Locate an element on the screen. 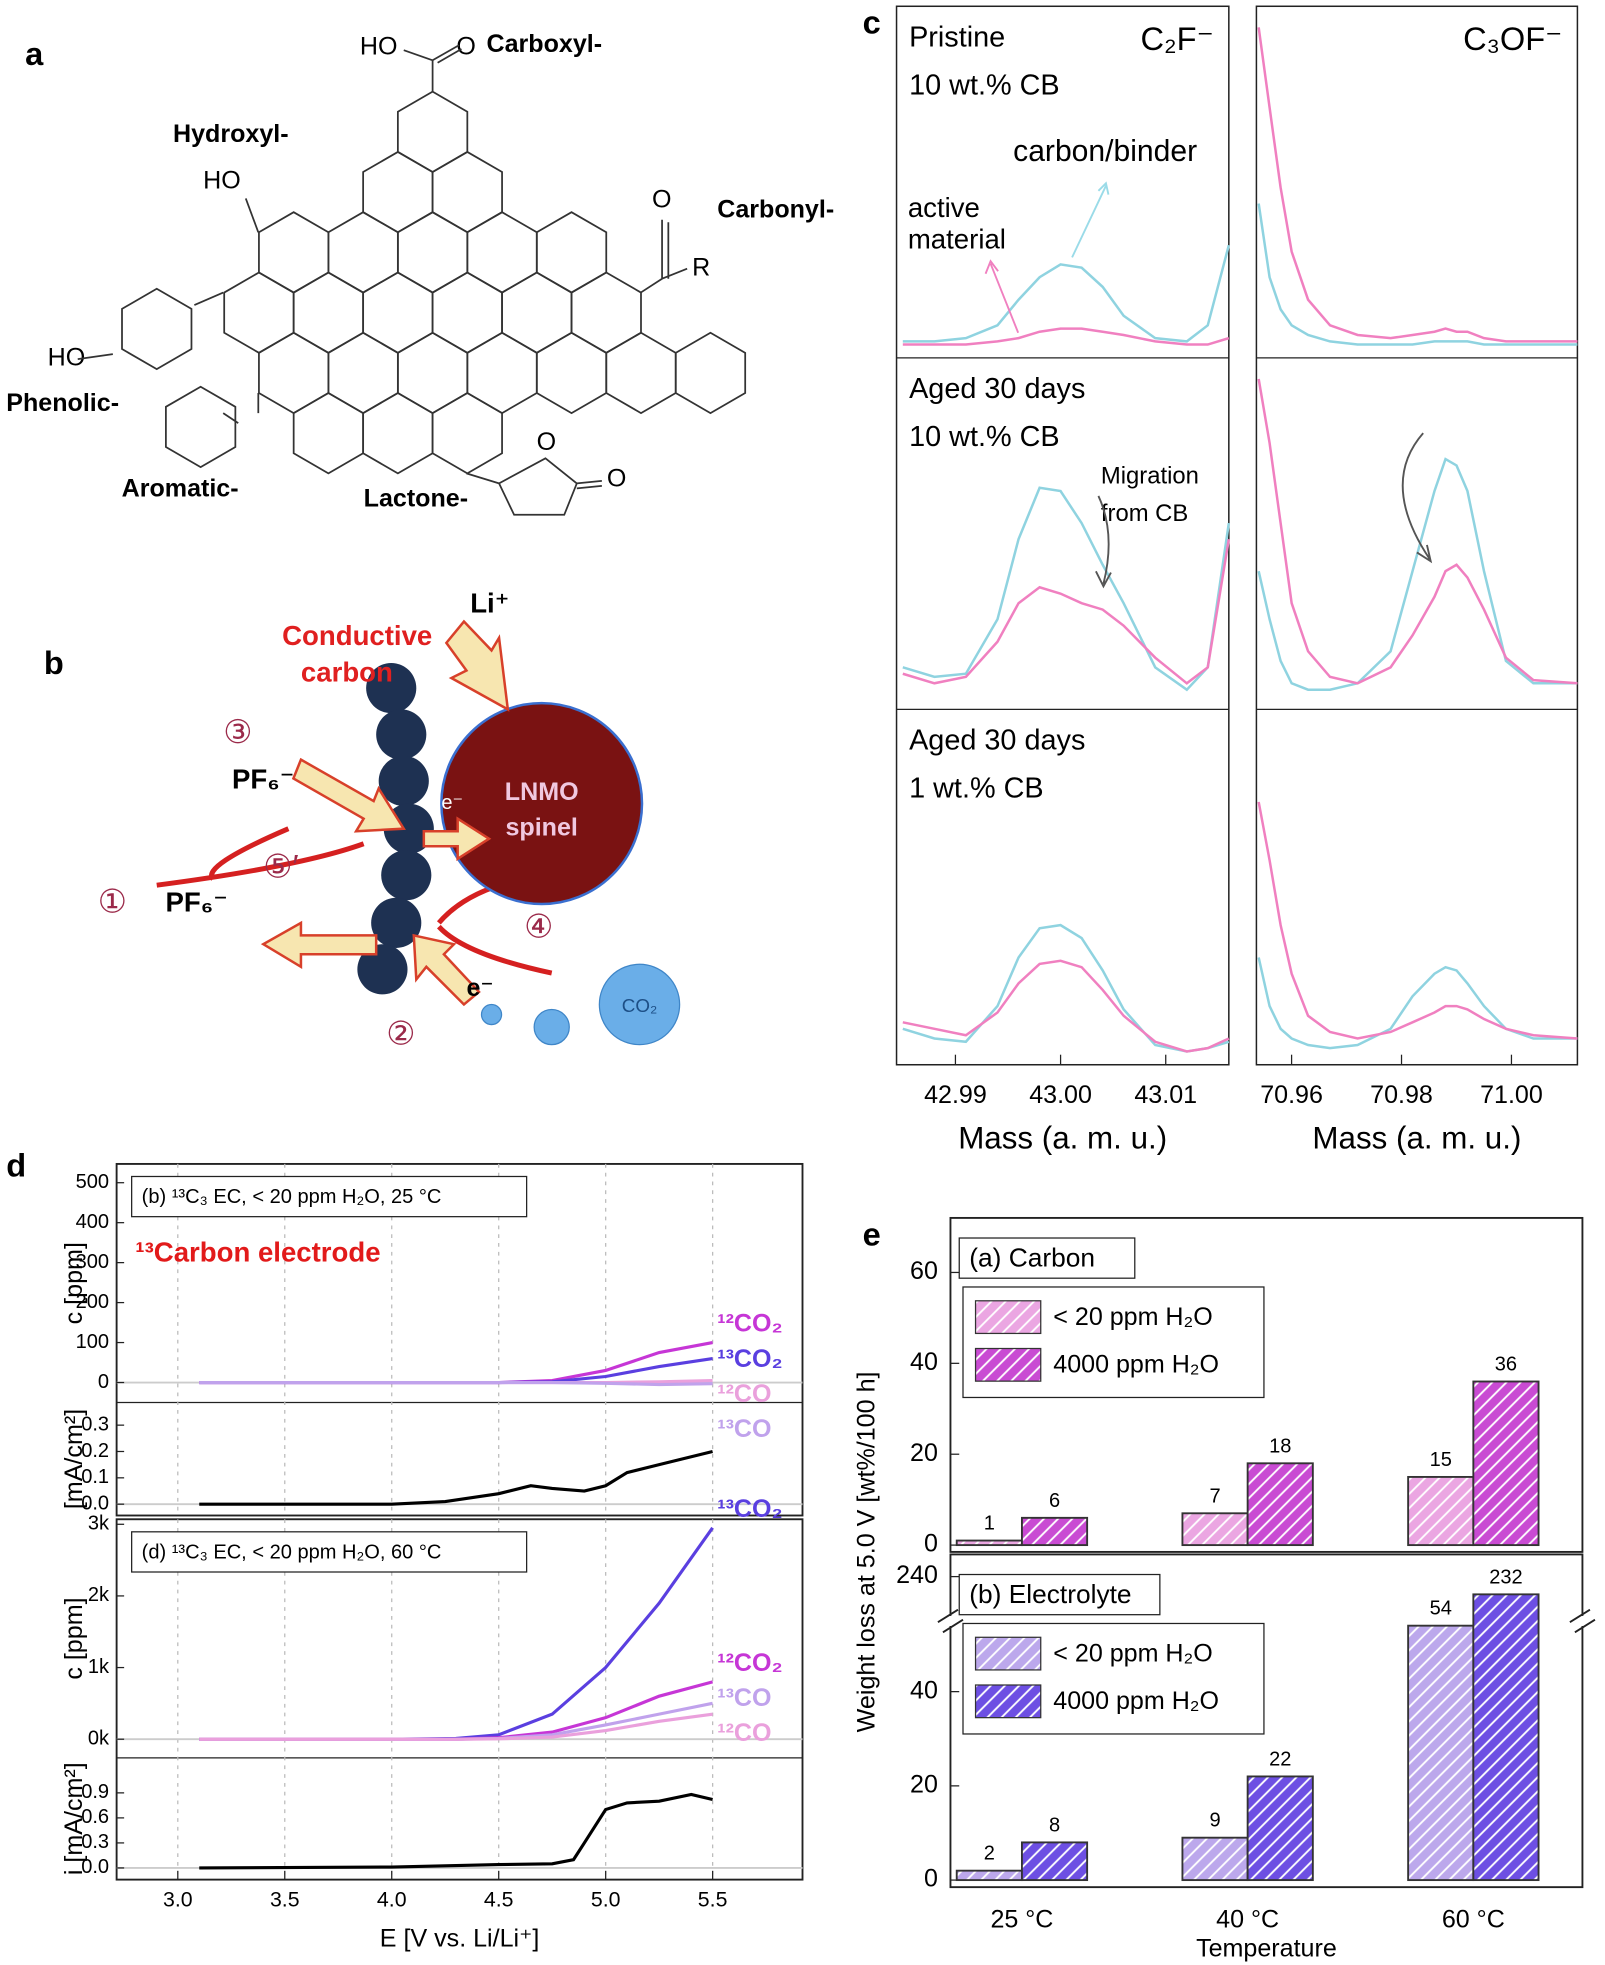 This screenshot has width=1605, height=1965. x-tick-label: 40 °C is located at coordinates (1247, 1920).